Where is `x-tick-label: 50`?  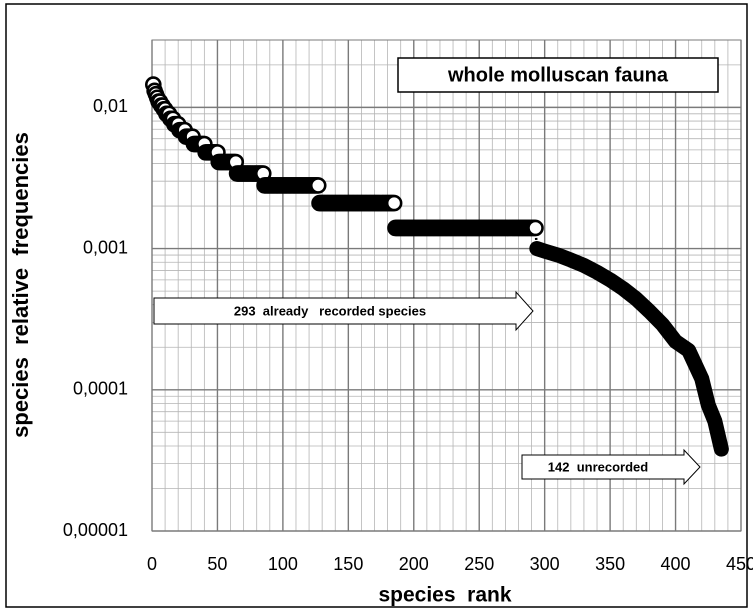
x-tick-label: 50 is located at coordinates (217, 564).